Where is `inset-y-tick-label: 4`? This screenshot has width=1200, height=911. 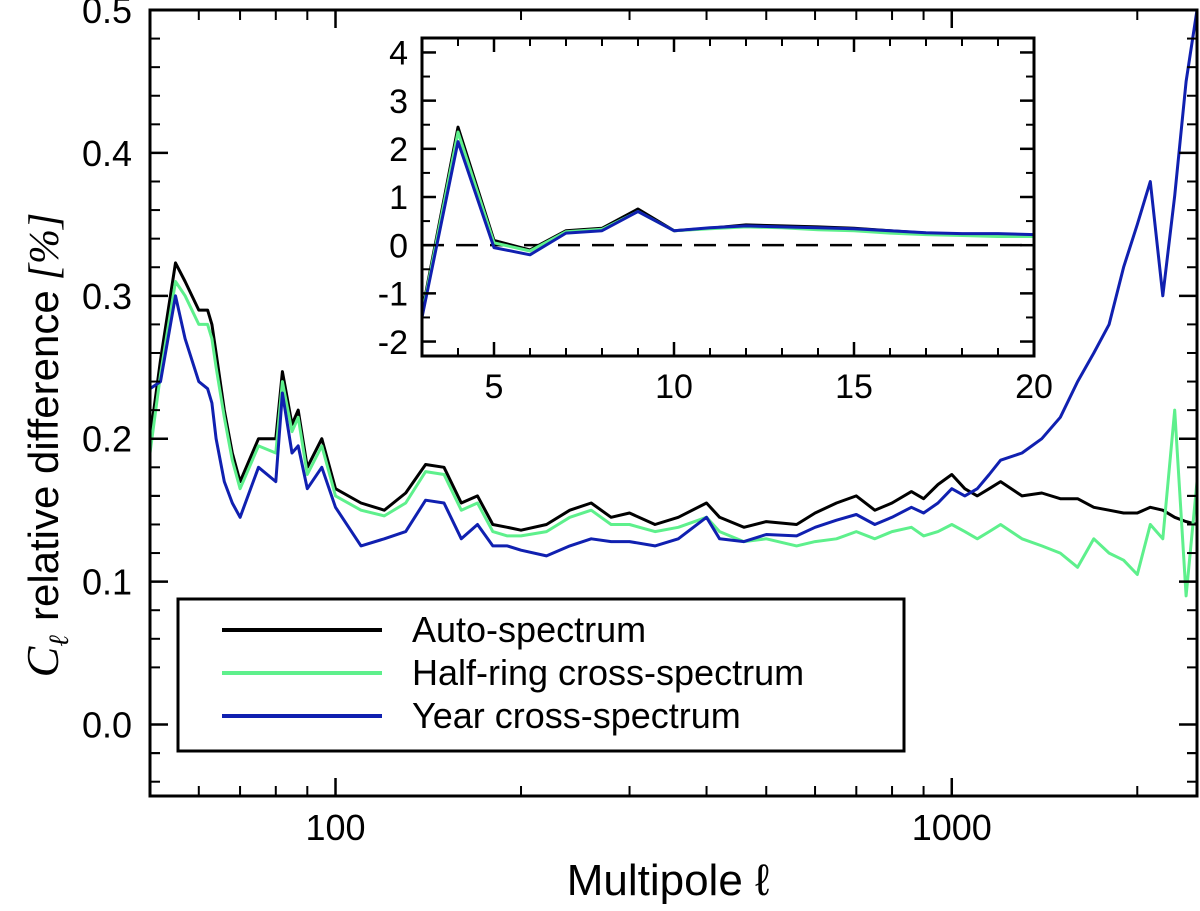
inset-y-tick-label: 4 is located at coordinates (398, 54).